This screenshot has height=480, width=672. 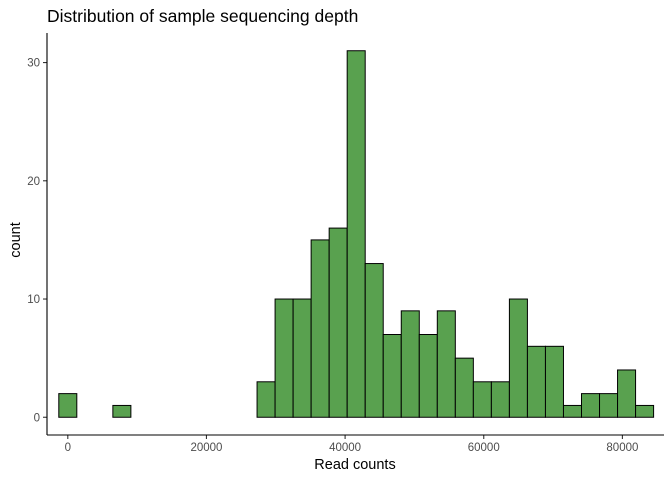 I want to click on y-tick-label: 30, so click(x=33, y=64).